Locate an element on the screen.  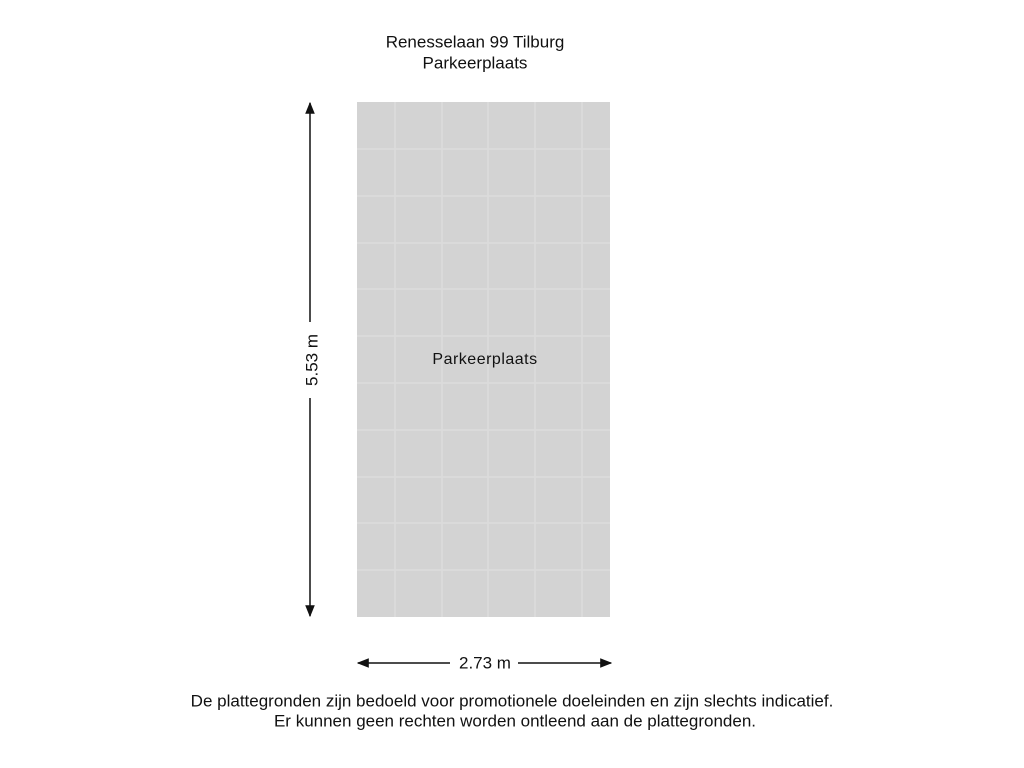
subtitle: Parkeerplaats is located at coordinates (475, 62).